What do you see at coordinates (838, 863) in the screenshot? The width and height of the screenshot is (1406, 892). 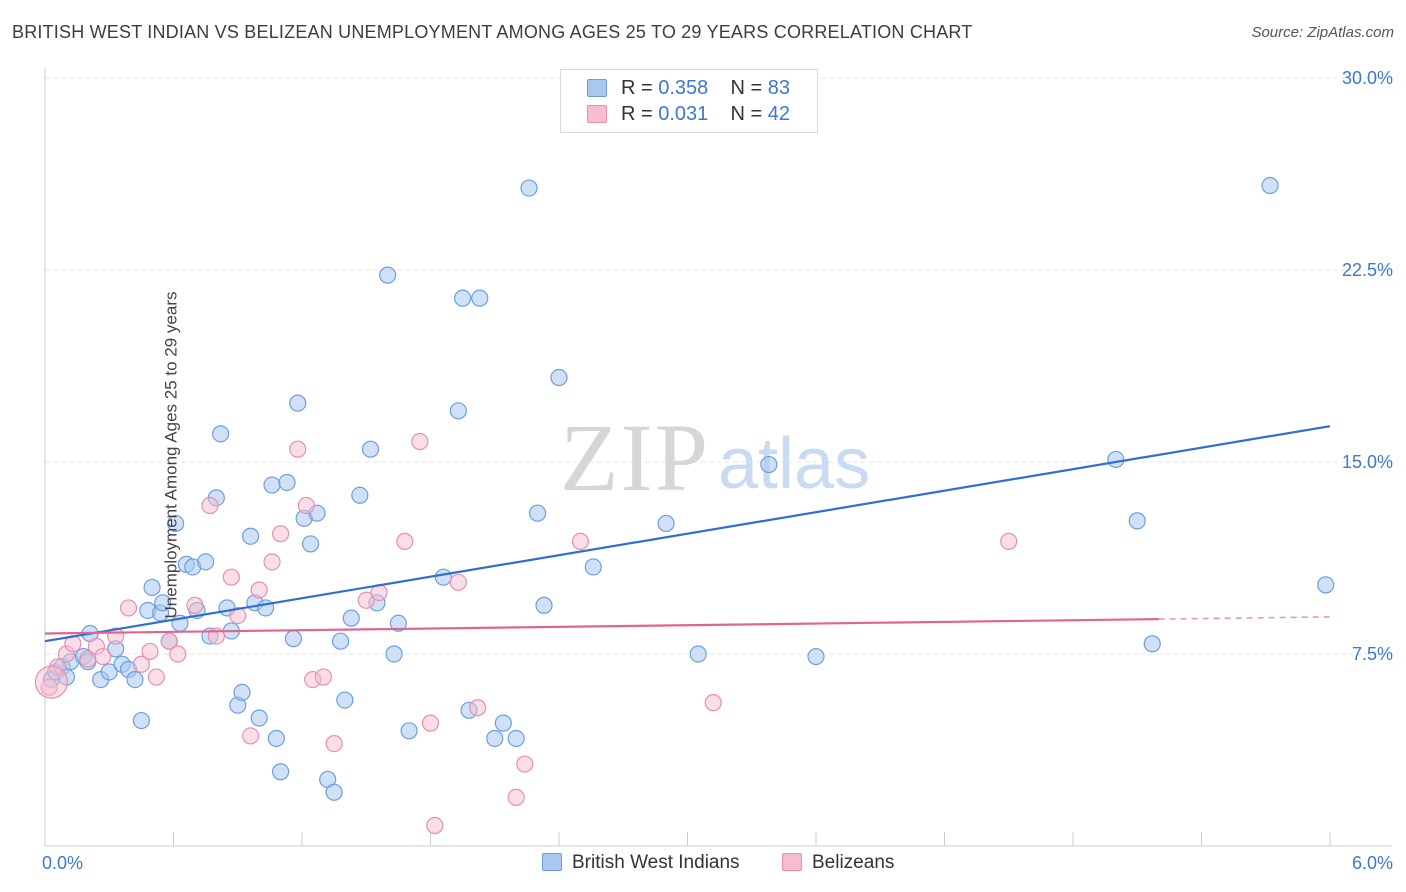 I see `bottom-legend-belizeans: Belizeans` at bounding box center [838, 863].